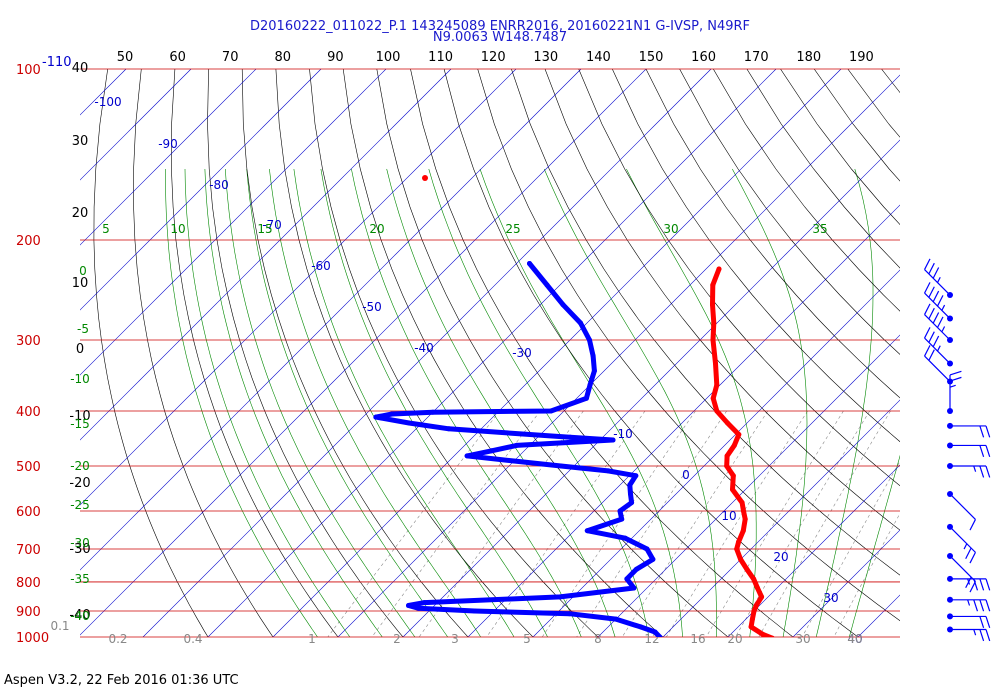  What do you see at coordinates (230, 57) in the screenshot?
I see `top-tick-label: 70` at bounding box center [230, 57].